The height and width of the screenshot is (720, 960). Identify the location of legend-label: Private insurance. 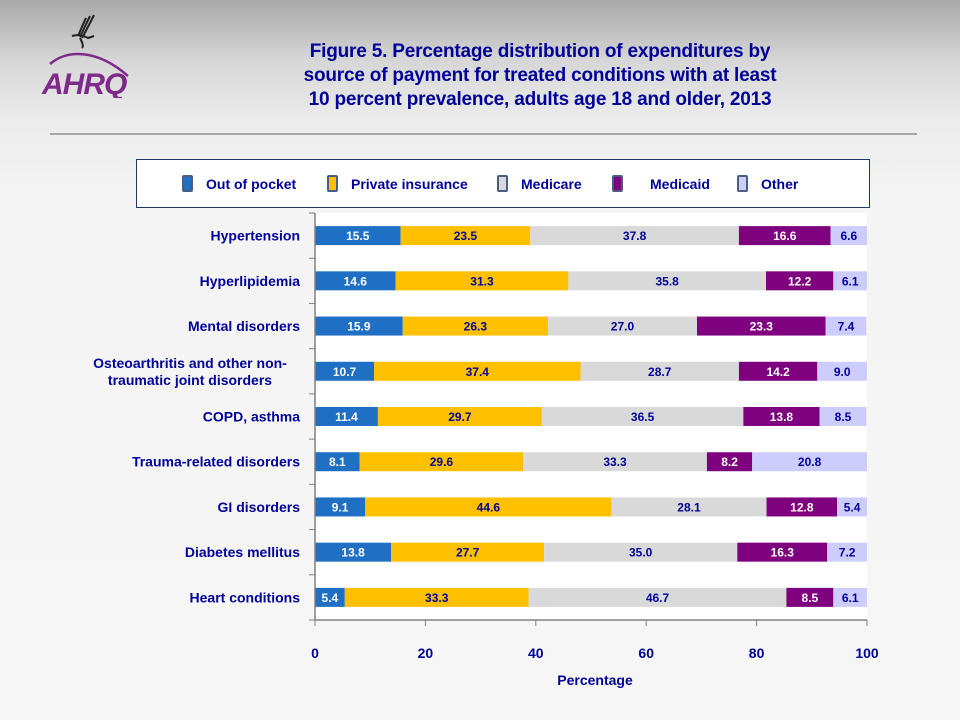
(409, 183).